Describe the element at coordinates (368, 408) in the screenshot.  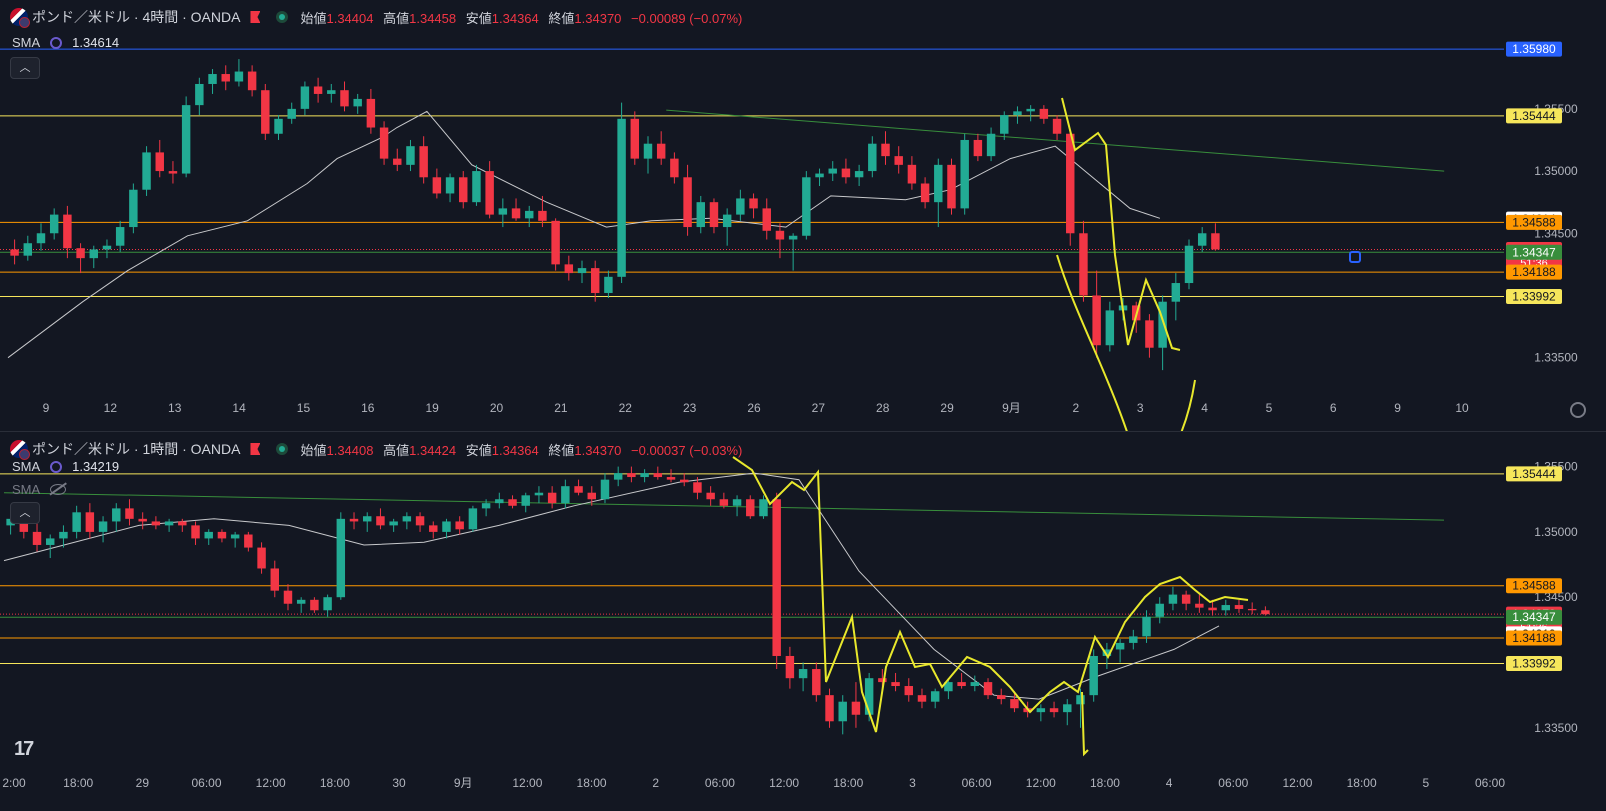
I see `x-axis-tick-label: 16` at that location.